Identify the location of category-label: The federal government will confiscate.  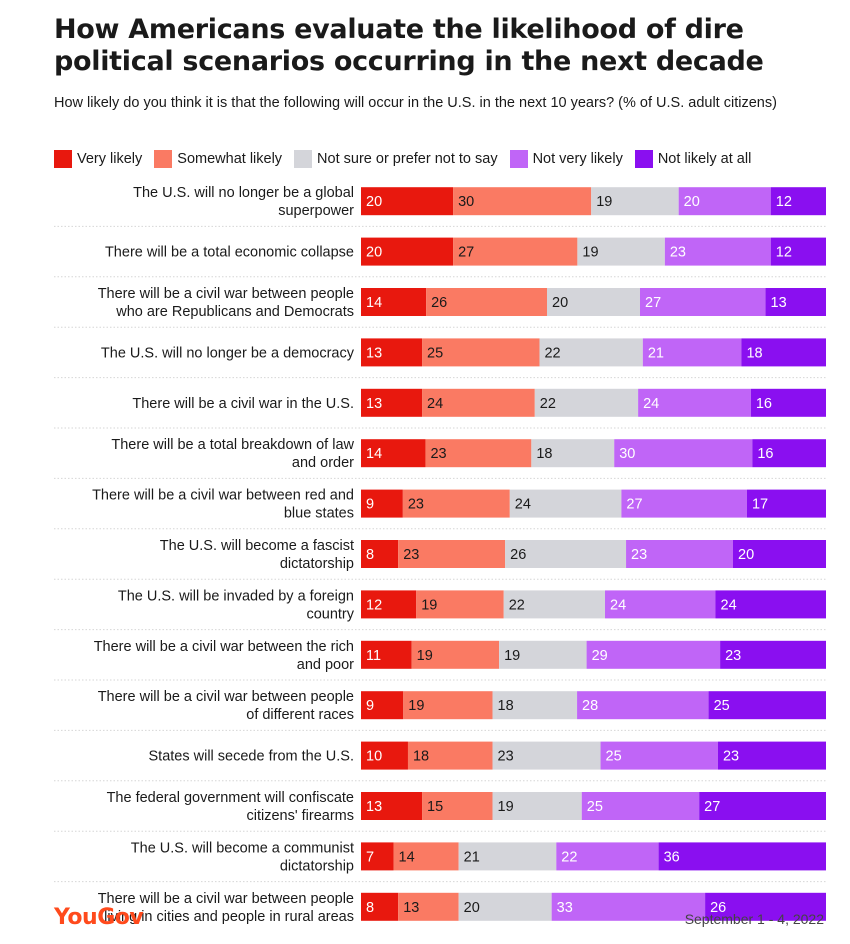
(230, 798).